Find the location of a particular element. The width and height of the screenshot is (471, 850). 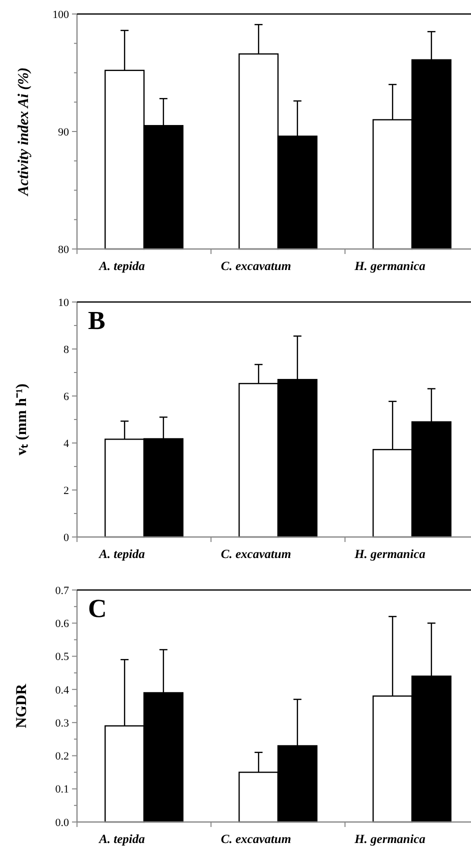

y-tick-label: 0.0 is located at coordinates (62, 822).